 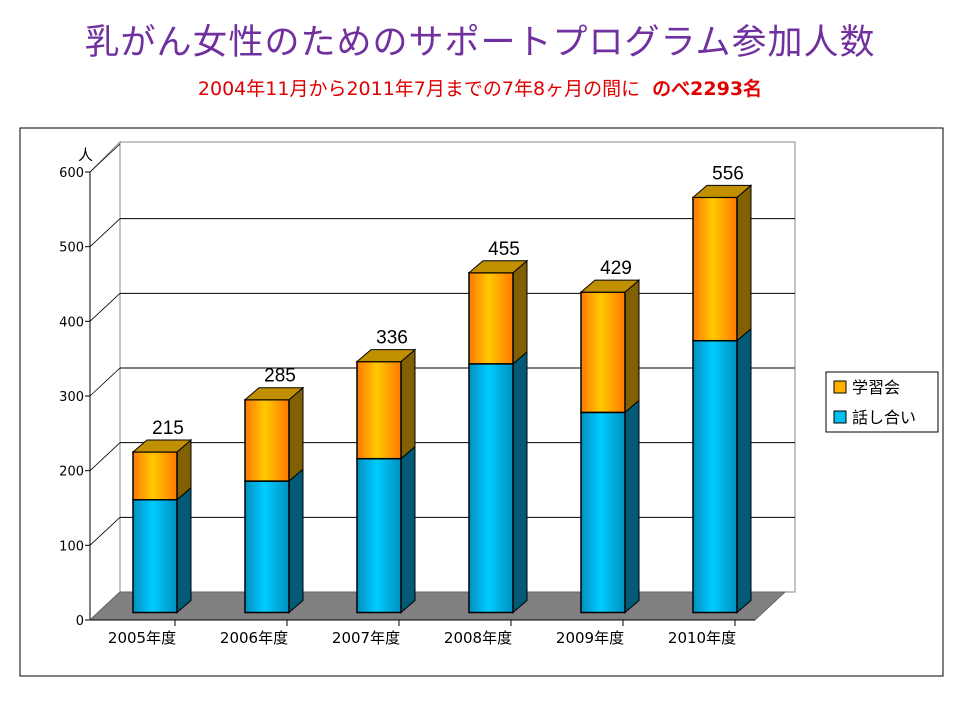 I want to click on legend-swatch-study, so click(x=840, y=387).